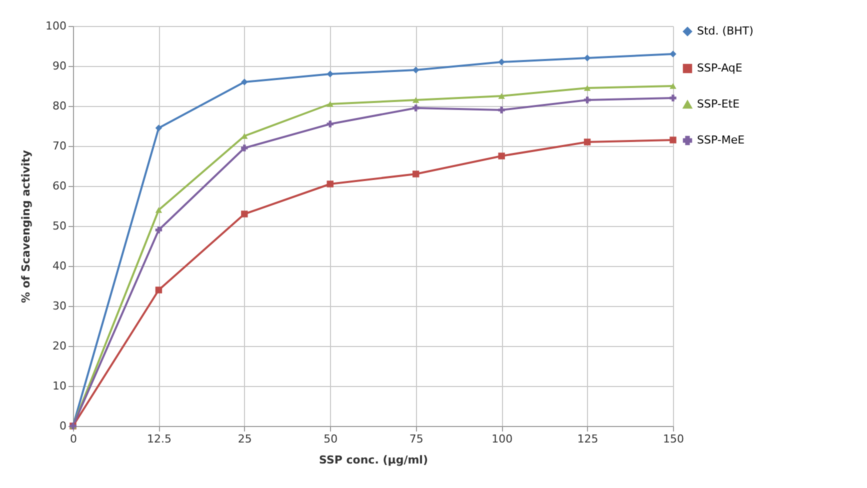 This screenshot has height=488, width=867. What do you see at coordinates (718, 104) in the screenshot?
I see `legend-label: SSP-EtE` at bounding box center [718, 104].